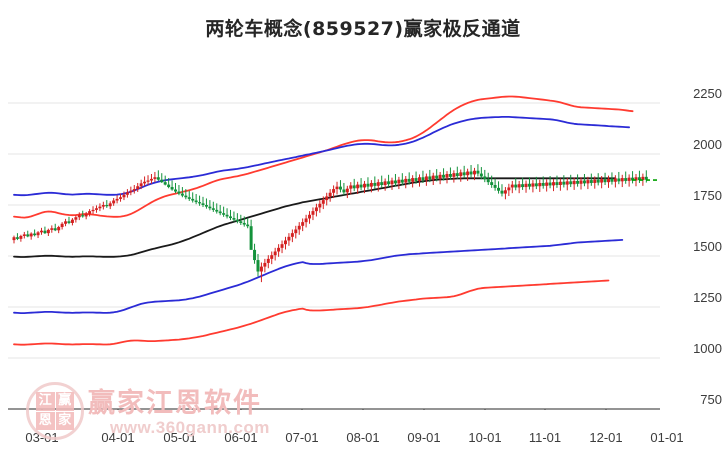  I want to click on x-tick-label: 05-01, so click(180, 437).